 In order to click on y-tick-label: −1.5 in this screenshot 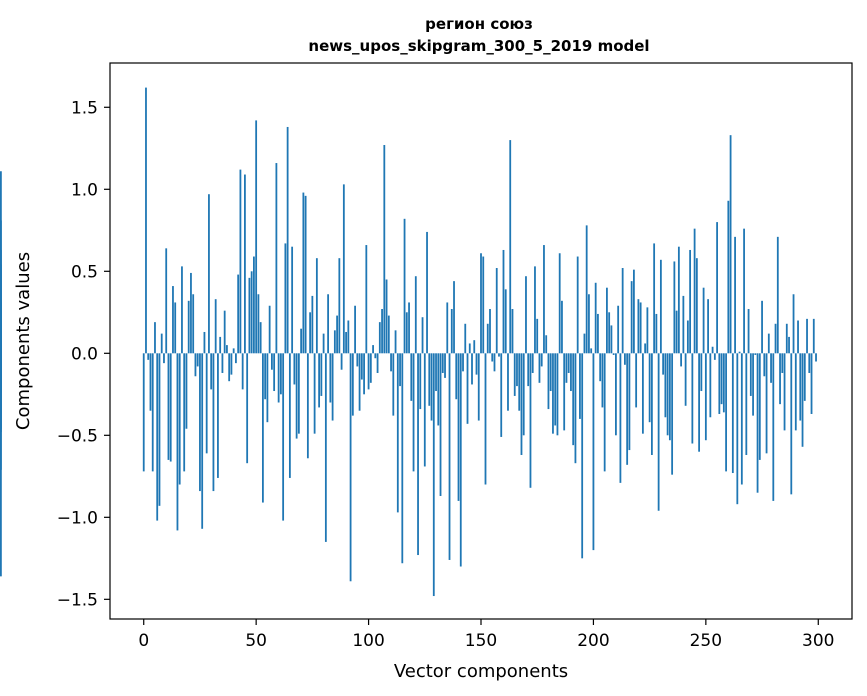, I will do `click(77, 600)`.